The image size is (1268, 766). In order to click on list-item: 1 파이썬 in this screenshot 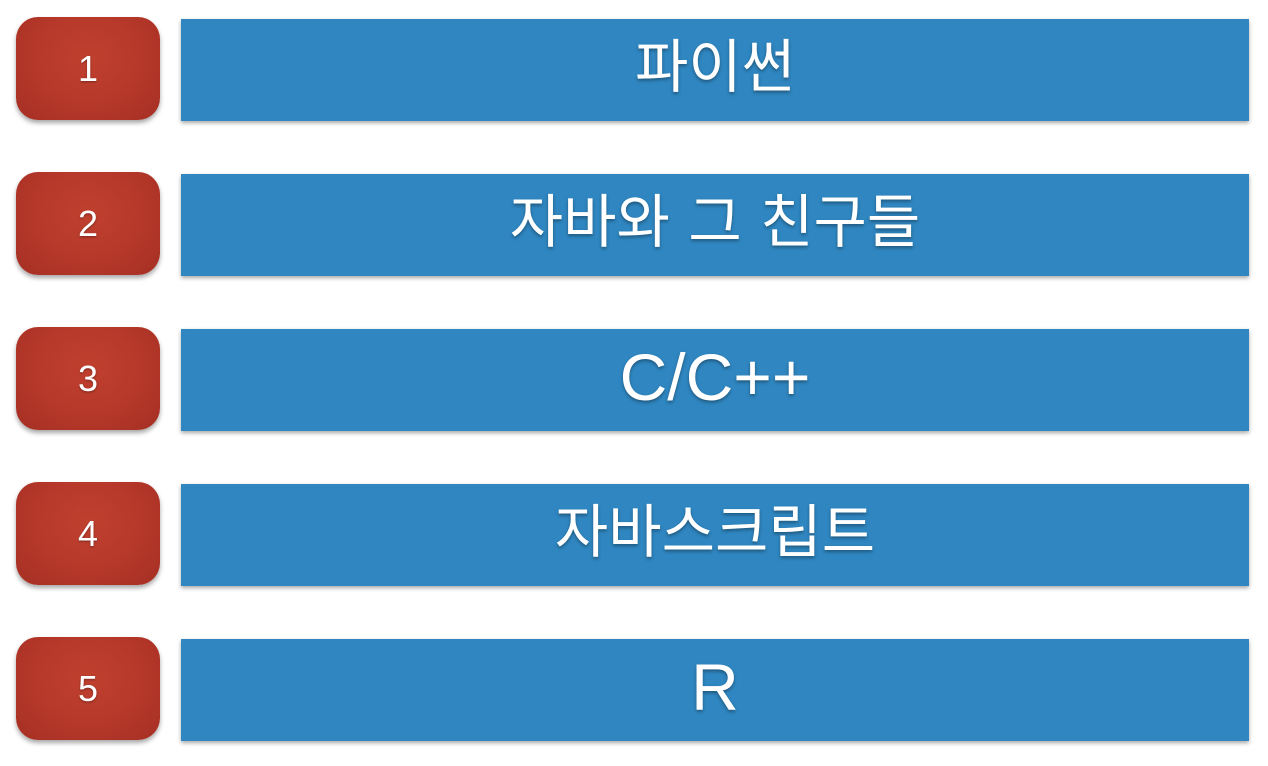, I will do `click(634, 69)`.